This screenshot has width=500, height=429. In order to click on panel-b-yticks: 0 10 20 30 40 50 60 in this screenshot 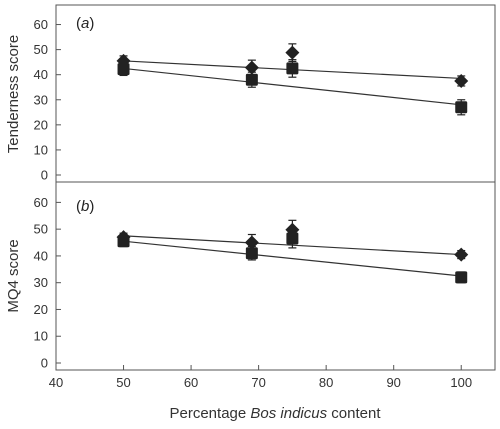, I will do `click(47, 283)`.